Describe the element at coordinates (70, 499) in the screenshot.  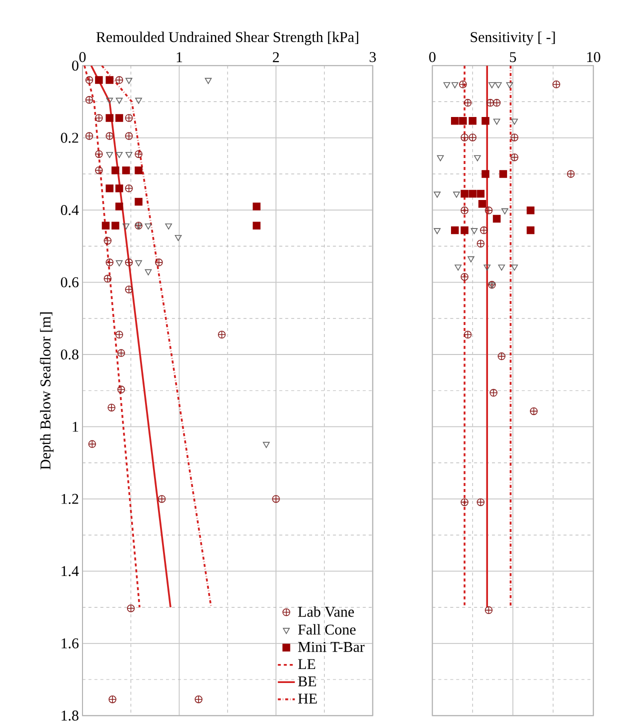
I see `y-tick-label: 1.2` at that location.